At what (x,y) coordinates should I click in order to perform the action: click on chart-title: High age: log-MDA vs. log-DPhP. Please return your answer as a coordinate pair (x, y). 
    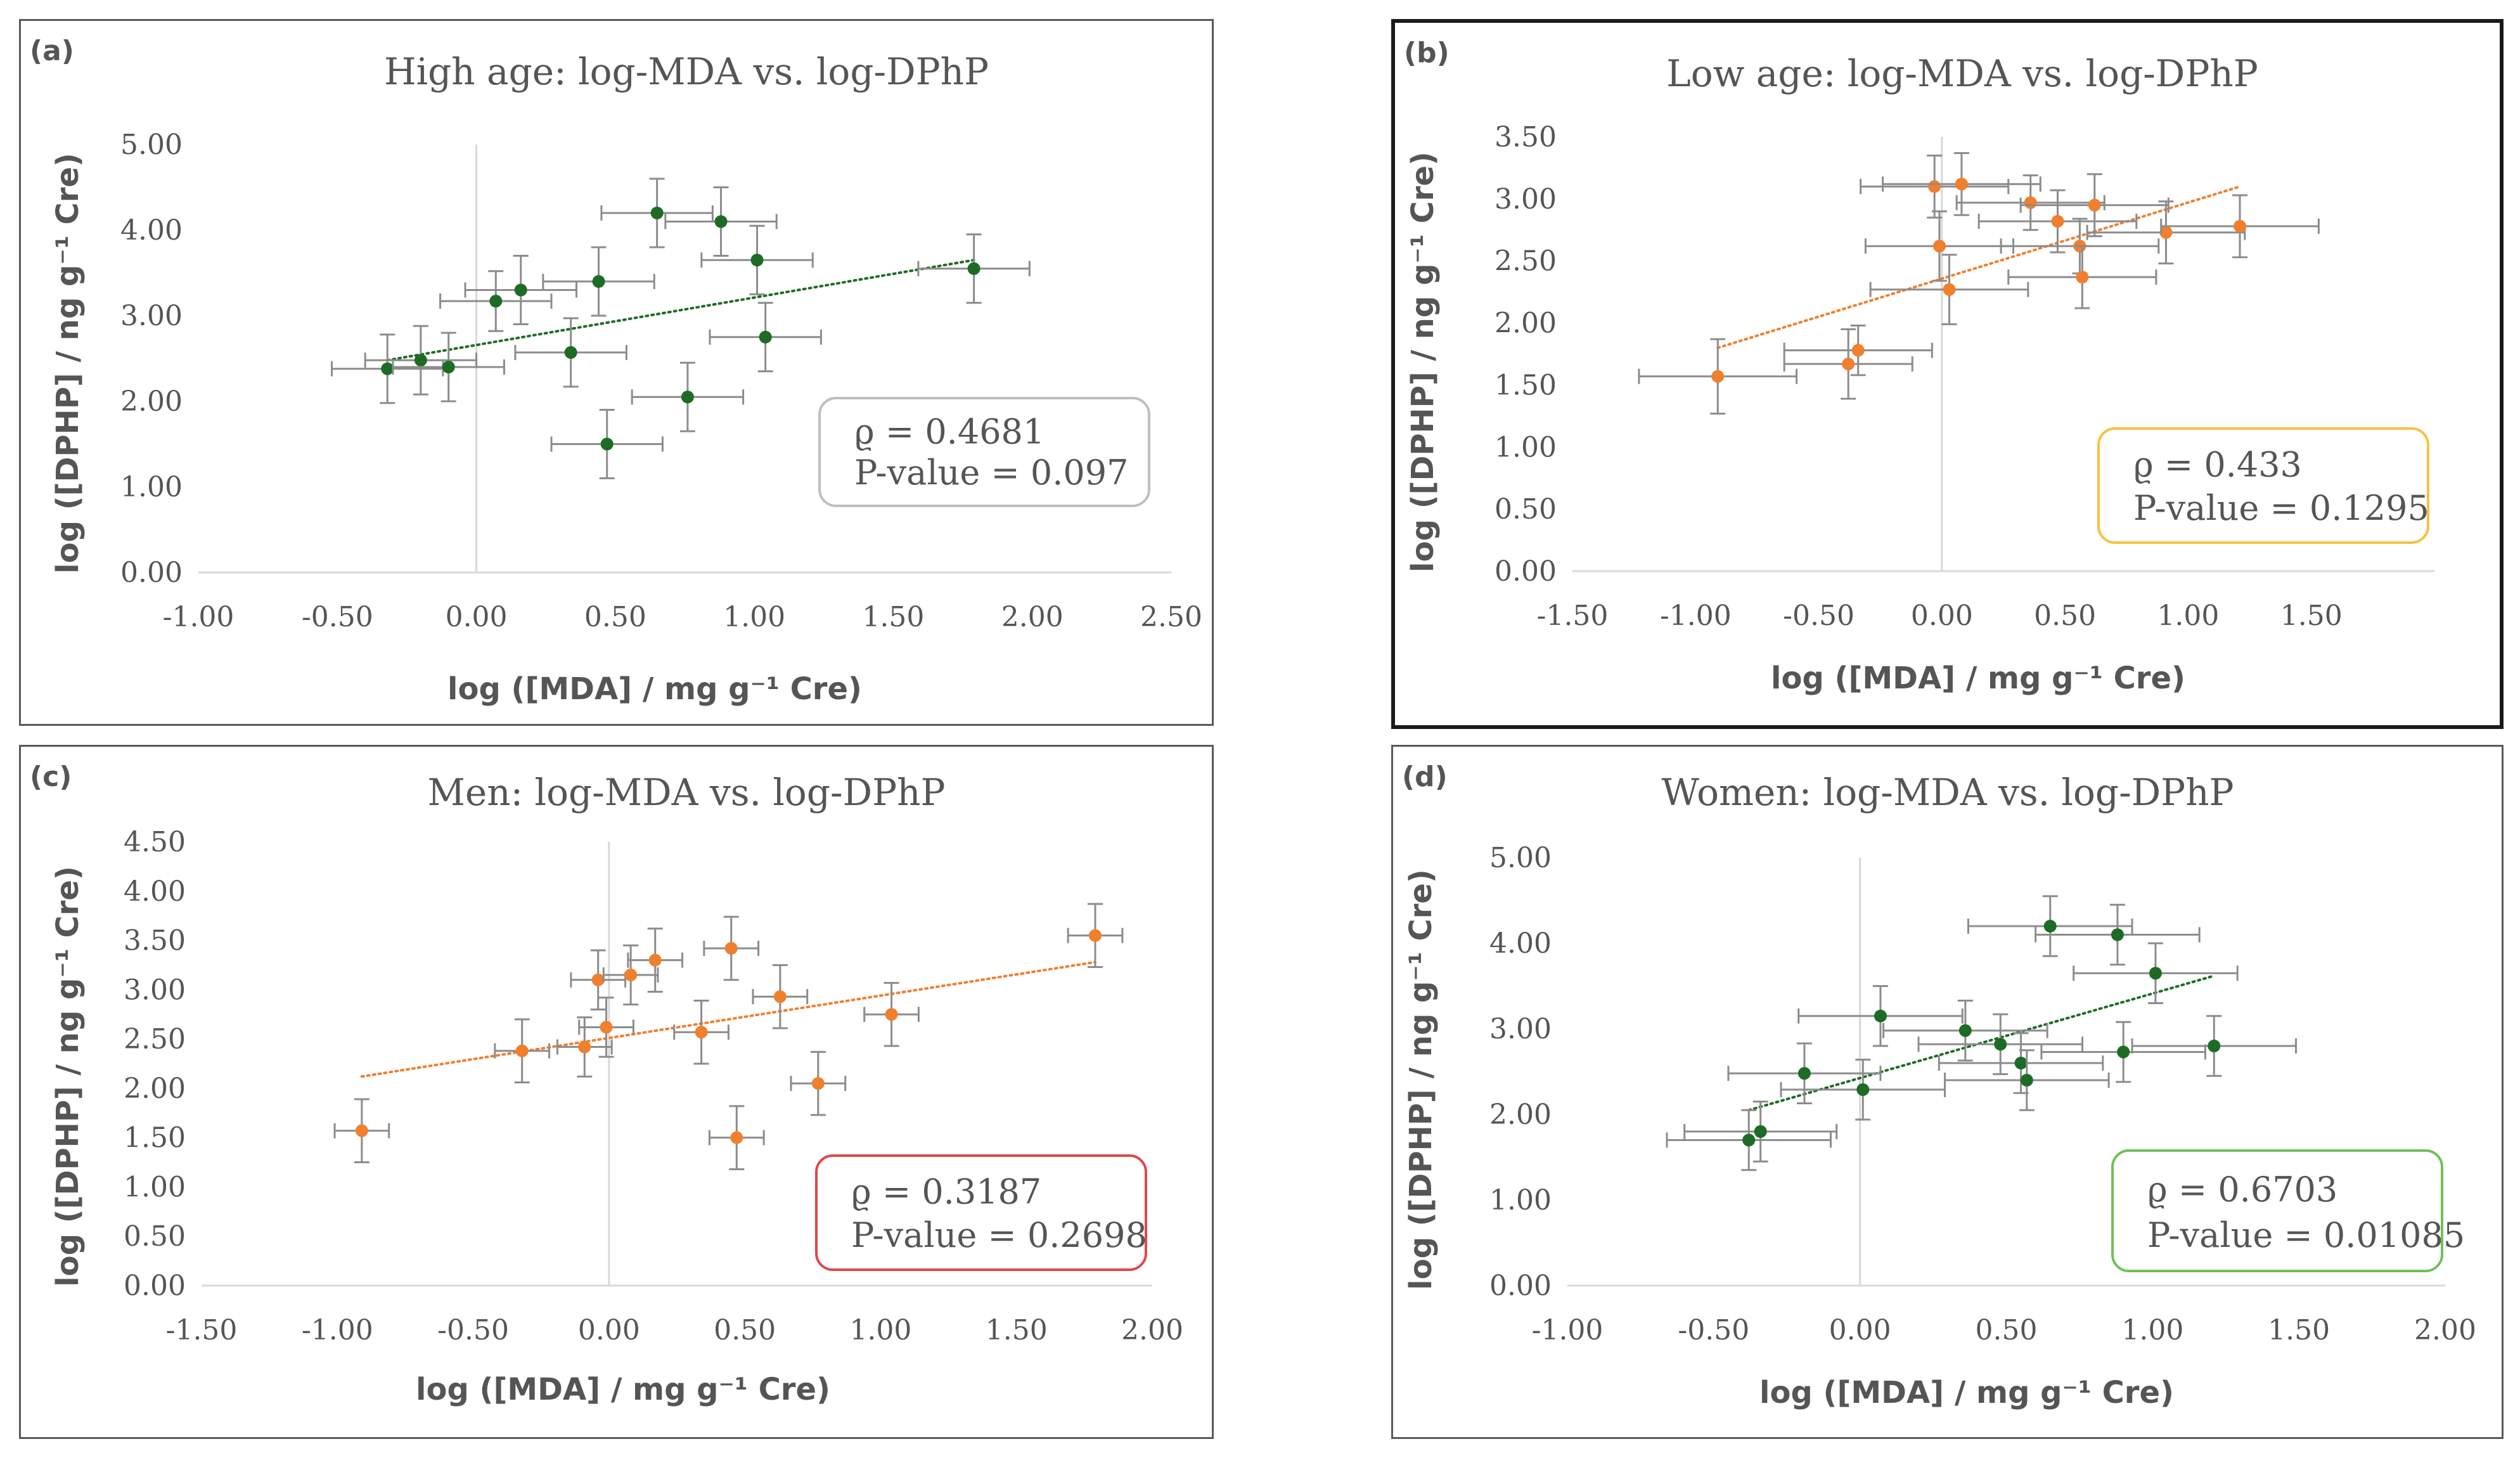
    Looking at the image, I should click on (686, 71).